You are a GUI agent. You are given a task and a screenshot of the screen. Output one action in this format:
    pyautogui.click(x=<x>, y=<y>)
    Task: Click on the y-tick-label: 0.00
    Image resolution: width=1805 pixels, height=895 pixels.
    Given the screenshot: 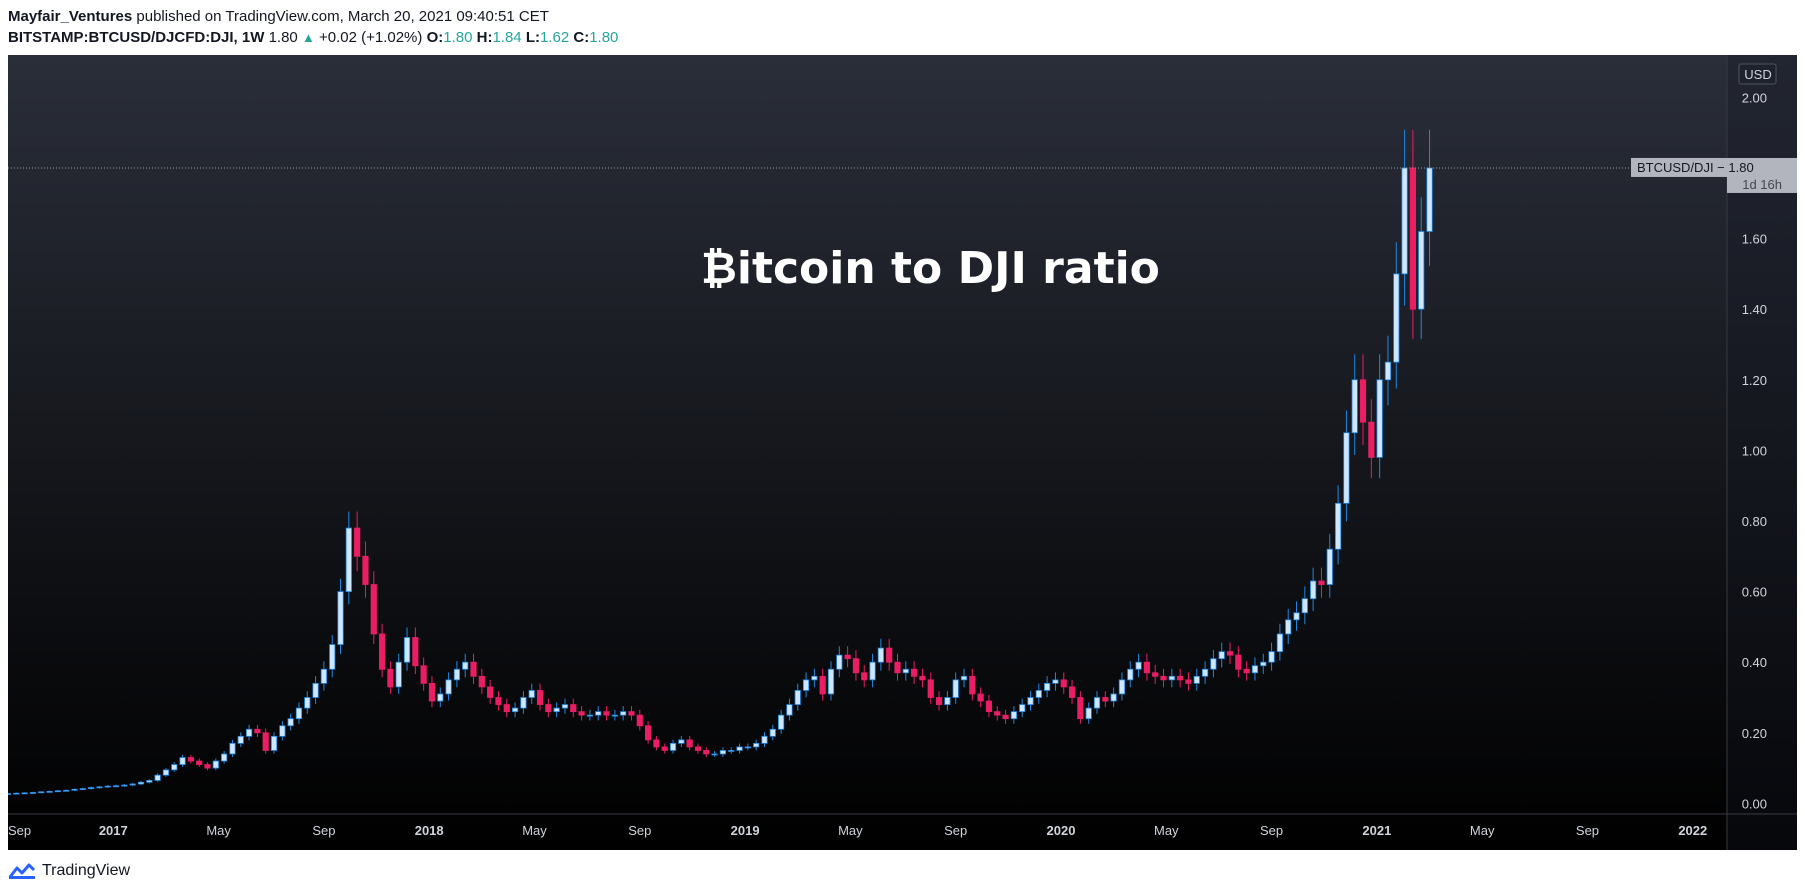 What is the action you would take?
    pyautogui.click(x=1754, y=803)
    